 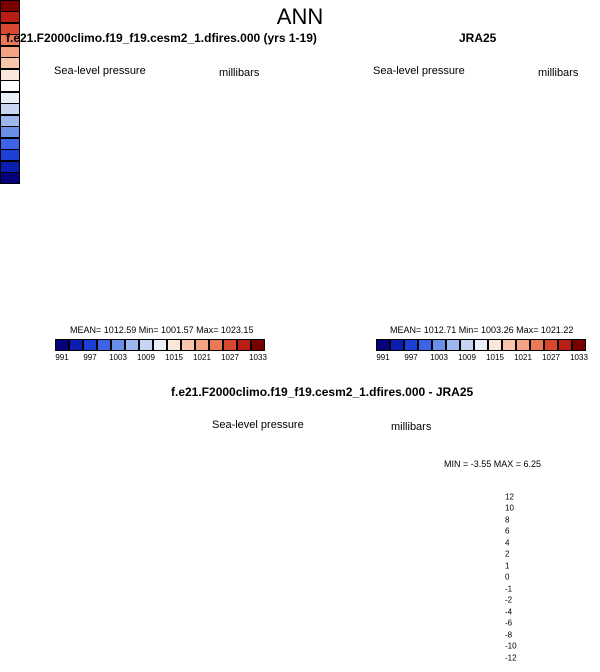 What do you see at coordinates (482, 330) in the screenshot?
I see `panel2-stats: MEAN= 1012.71 Min= 1003.26 Max= 1021.22` at bounding box center [482, 330].